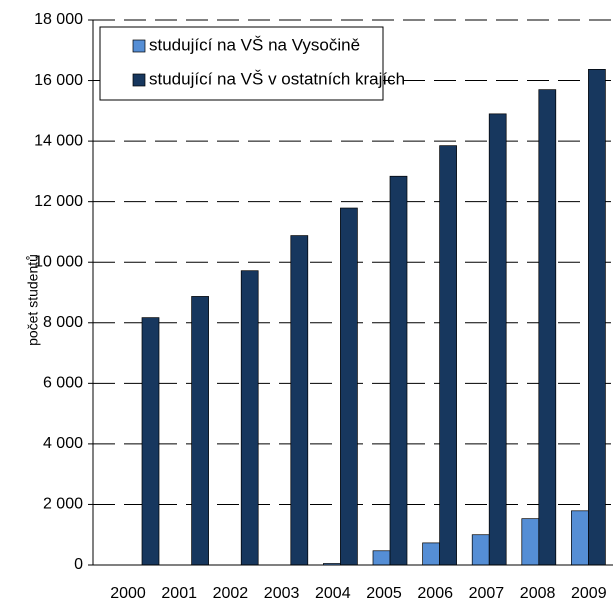 Image resolution: width=613 pixels, height=605 pixels. I want to click on y-tick-label: 0, so click(78, 564).